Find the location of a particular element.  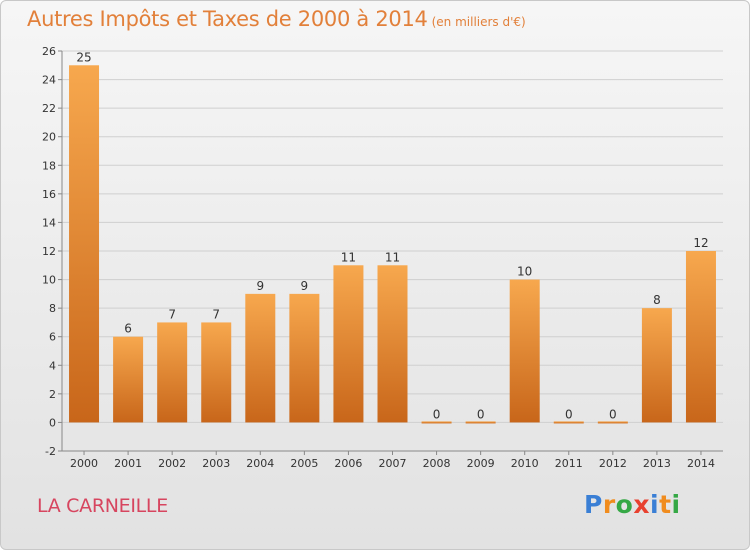

y-tick-label: 10 is located at coordinates (49, 280).